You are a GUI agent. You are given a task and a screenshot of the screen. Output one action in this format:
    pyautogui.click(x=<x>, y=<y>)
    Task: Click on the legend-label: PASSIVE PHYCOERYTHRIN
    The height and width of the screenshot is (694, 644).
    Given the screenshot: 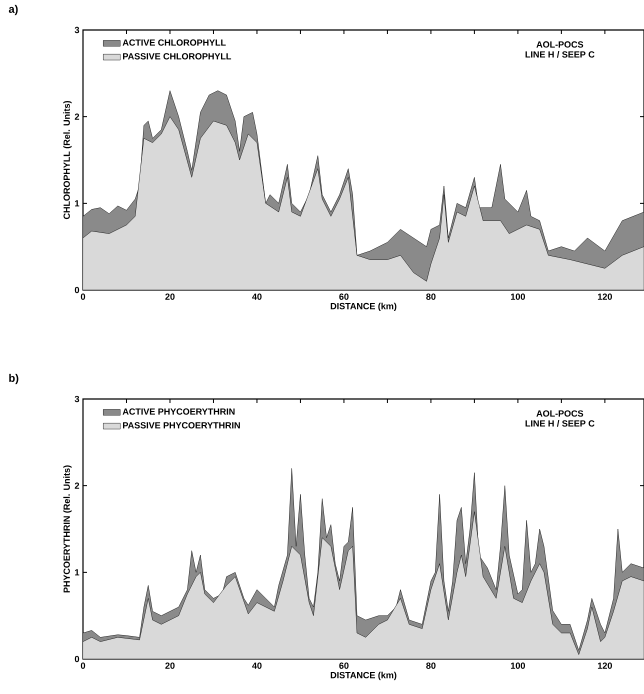 What is the action you would take?
    pyautogui.click(x=181, y=425)
    